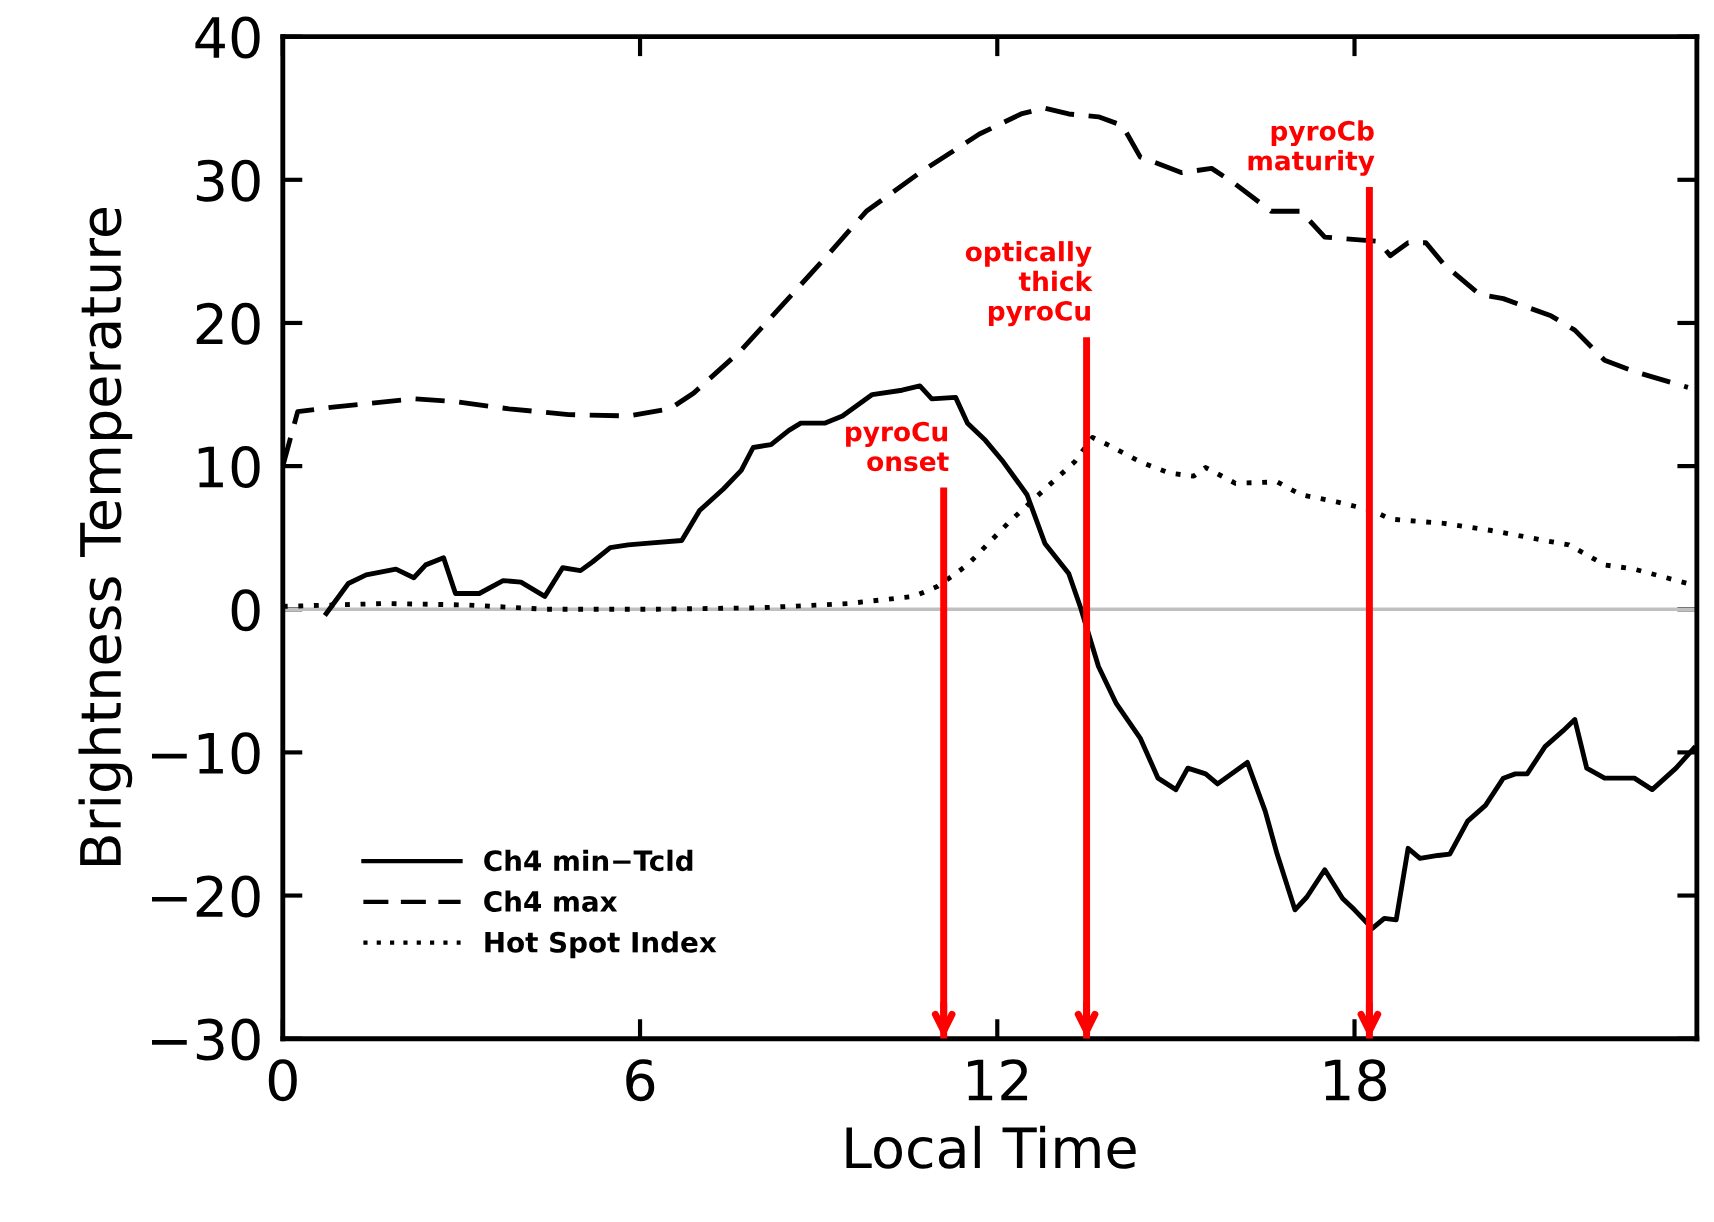  What do you see at coordinates (551, 901) in the screenshot?
I see `legend-label: Ch4 max` at bounding box center [551, 901].